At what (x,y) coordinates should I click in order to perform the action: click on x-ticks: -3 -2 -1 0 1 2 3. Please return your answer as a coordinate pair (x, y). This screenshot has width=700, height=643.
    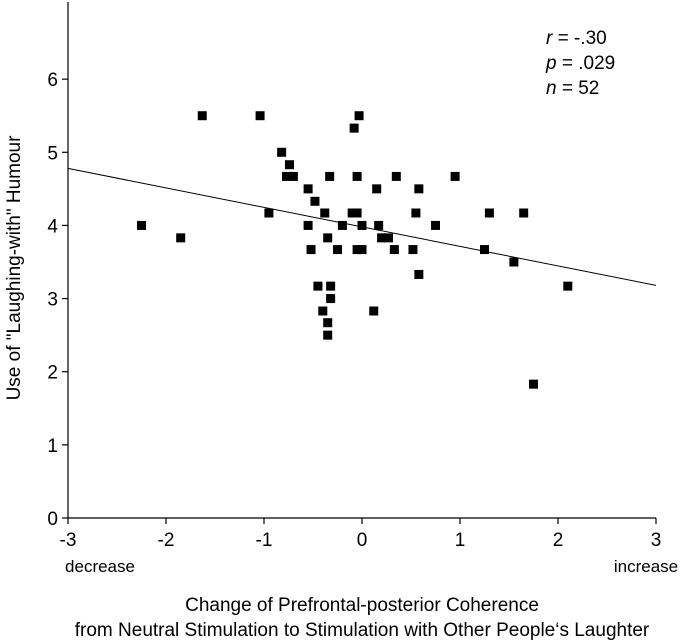
    Looking at the image, I should click on (361, 534).